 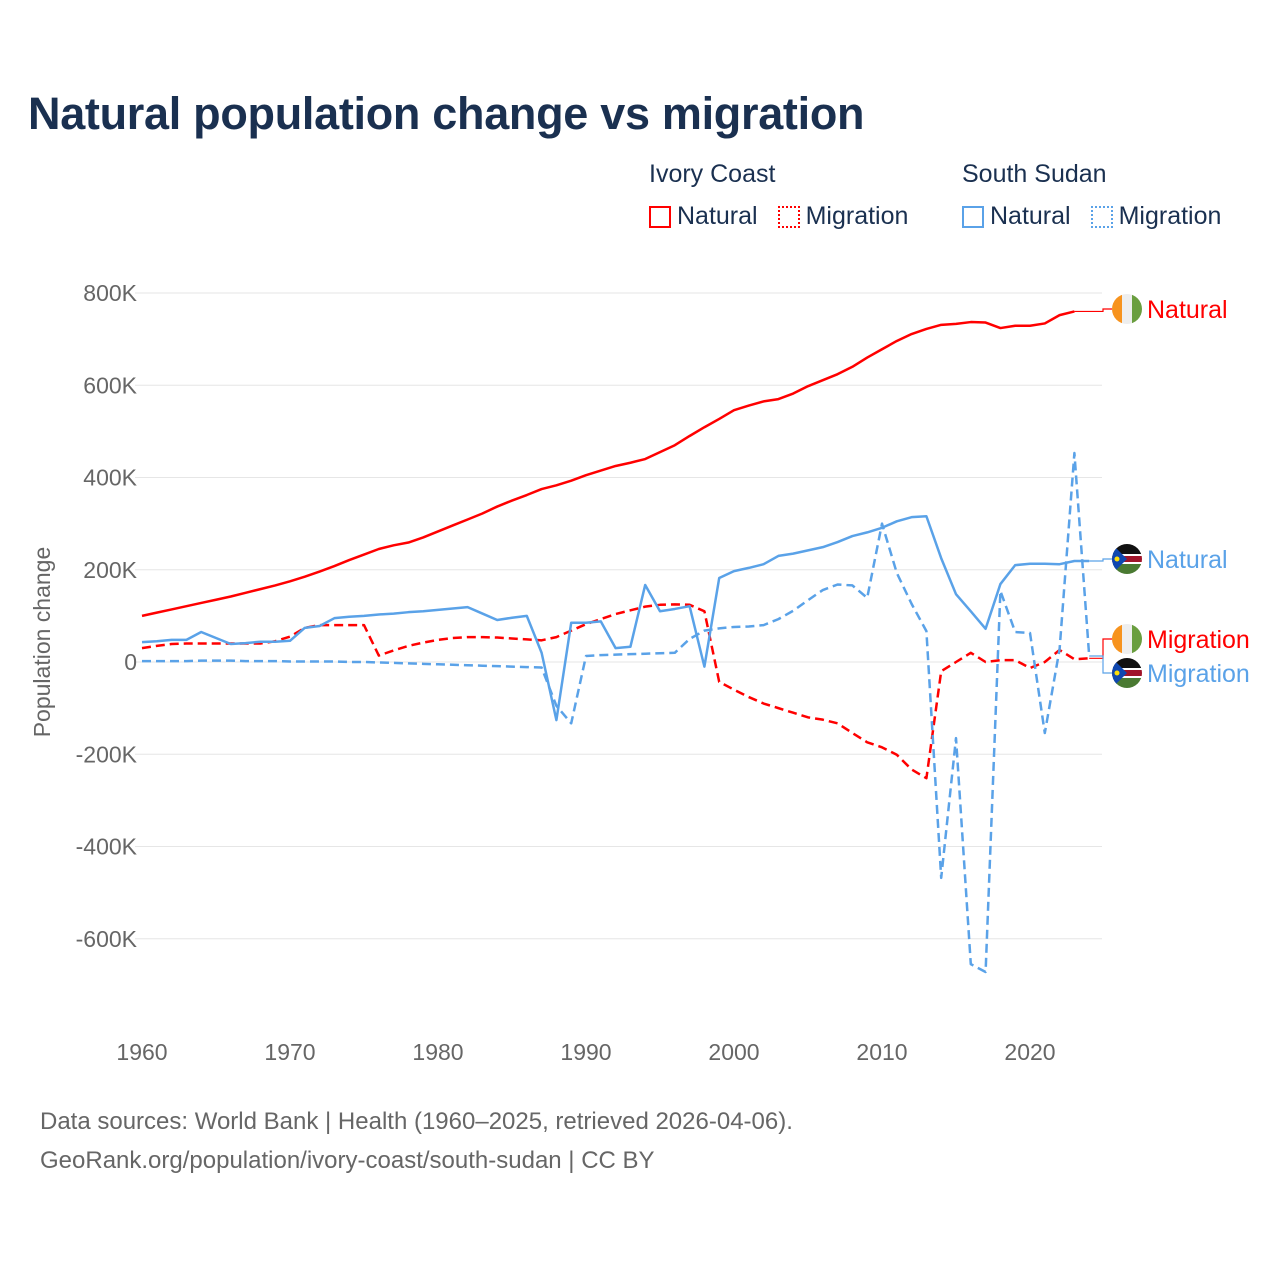 What do you see at coordinates (107, 939) in the screenshot?
I see `y-tick-label: -600K` at bounding box center [107, 939].